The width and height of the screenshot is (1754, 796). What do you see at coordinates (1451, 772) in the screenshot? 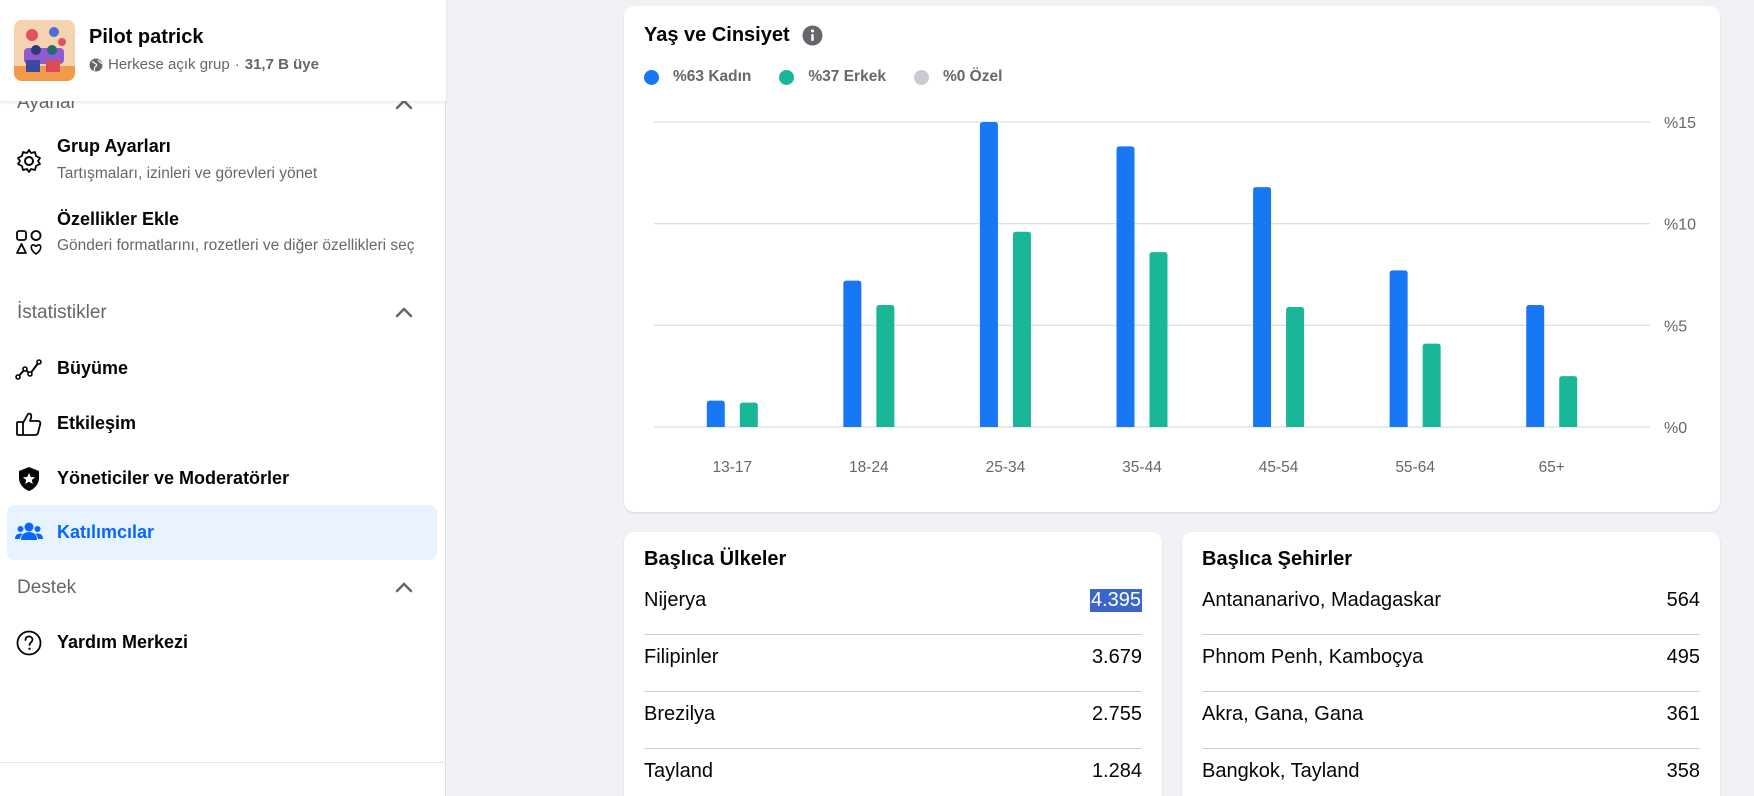
I see `city-row: Bangkok, Tayland 358` at bounding box center [1451, 772].